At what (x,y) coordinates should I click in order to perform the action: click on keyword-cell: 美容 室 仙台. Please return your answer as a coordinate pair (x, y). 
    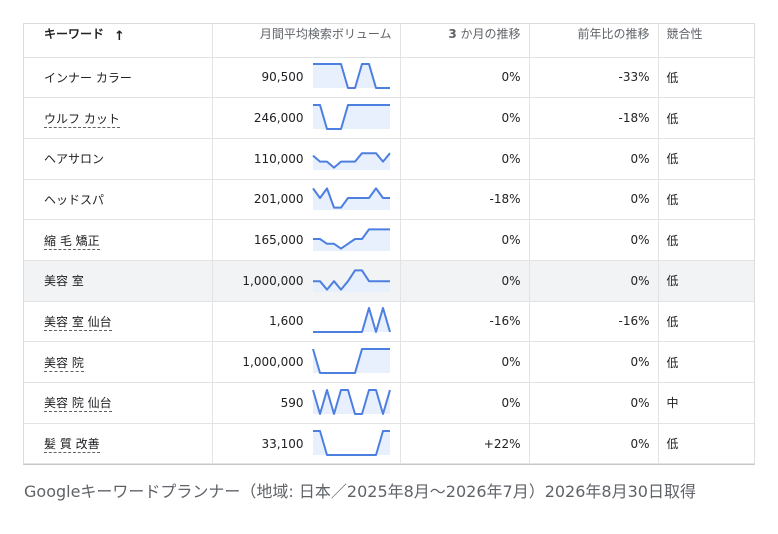
    Looking at the image, I should click on (118, 322).